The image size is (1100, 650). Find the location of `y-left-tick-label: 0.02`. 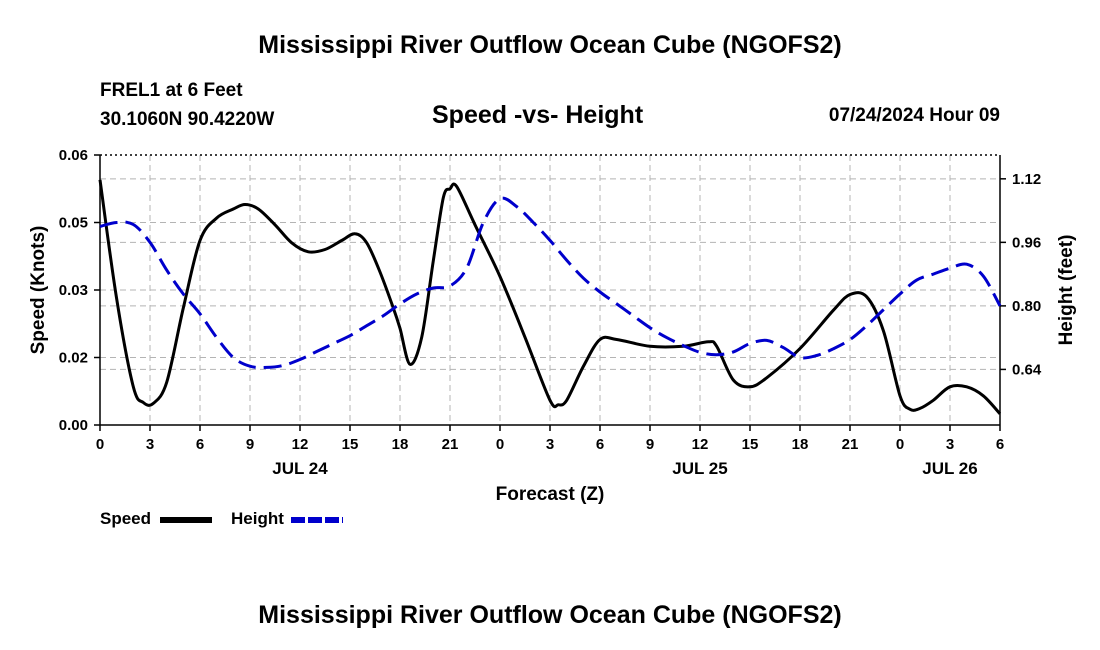

y-left-tick-label: 0.02 is located at coordinates (73, 358).